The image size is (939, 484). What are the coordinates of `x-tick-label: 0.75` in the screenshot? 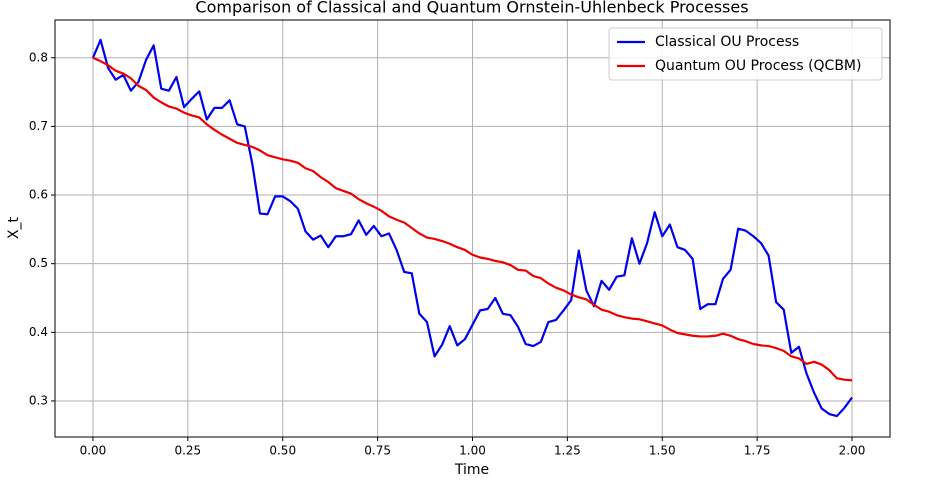 It's located at (377, 451).